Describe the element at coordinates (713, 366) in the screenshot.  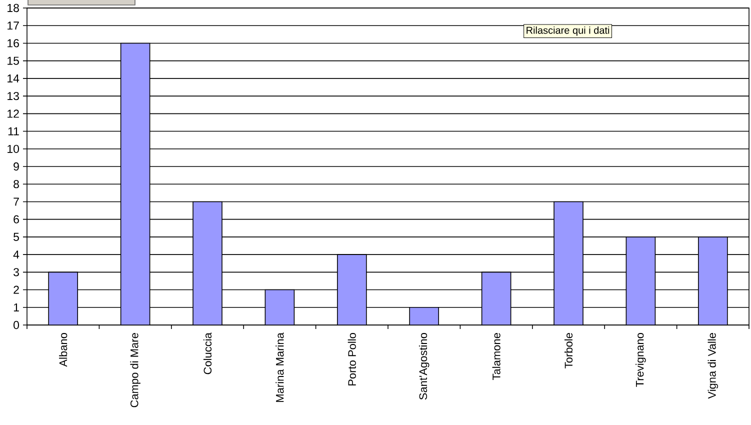
I see `x-tick-label: Vigna di Valle` at that location.